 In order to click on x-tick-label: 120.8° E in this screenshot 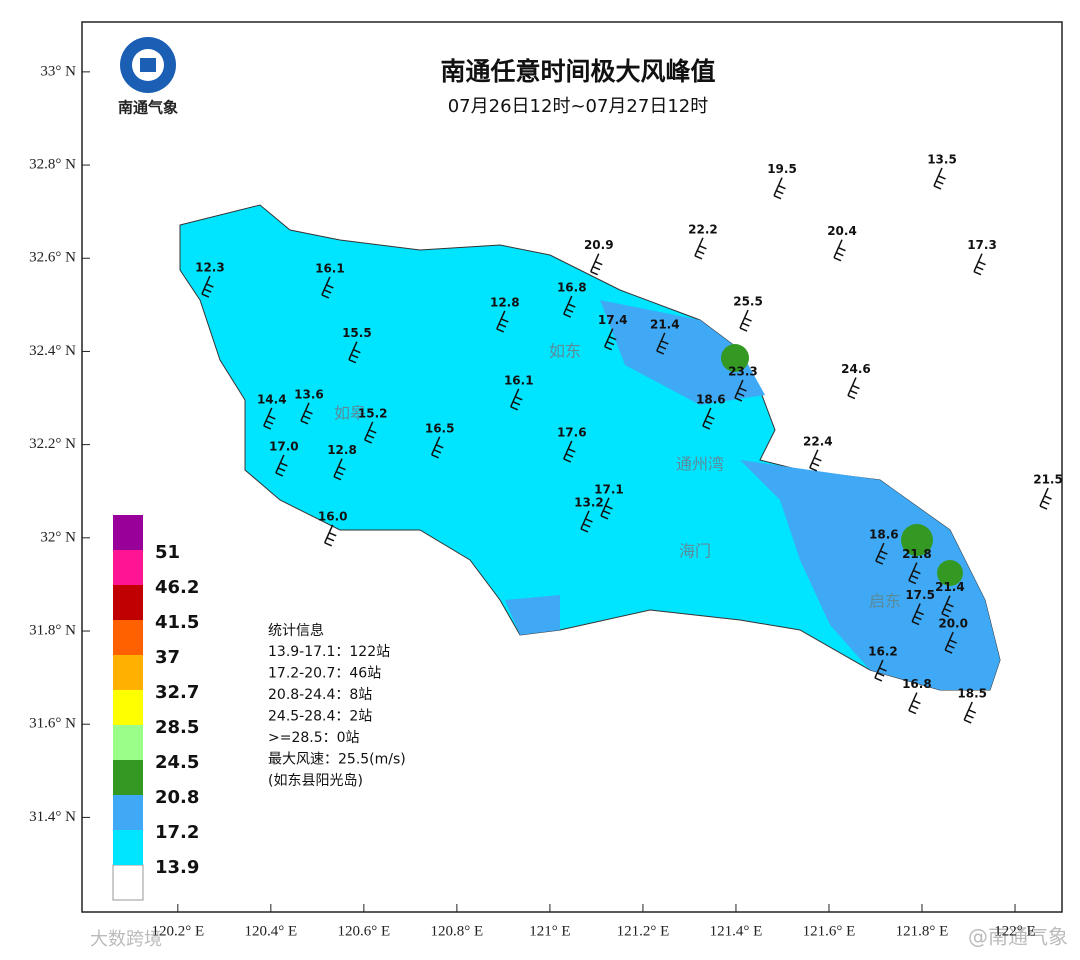, I will do `click(457, 931)`.